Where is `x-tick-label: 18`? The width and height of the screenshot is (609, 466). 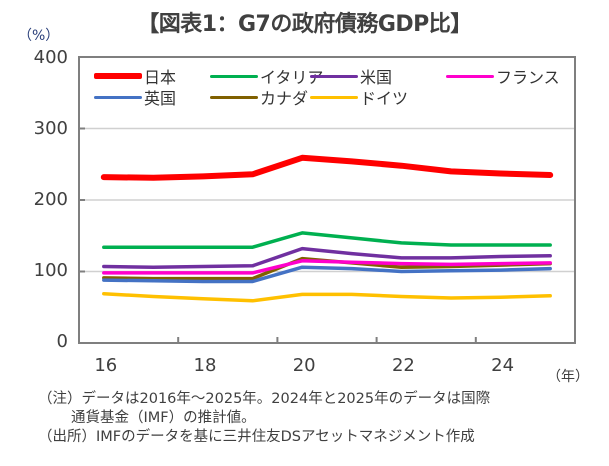
x-tick-label: 18 is located at coordinates (205, 365).